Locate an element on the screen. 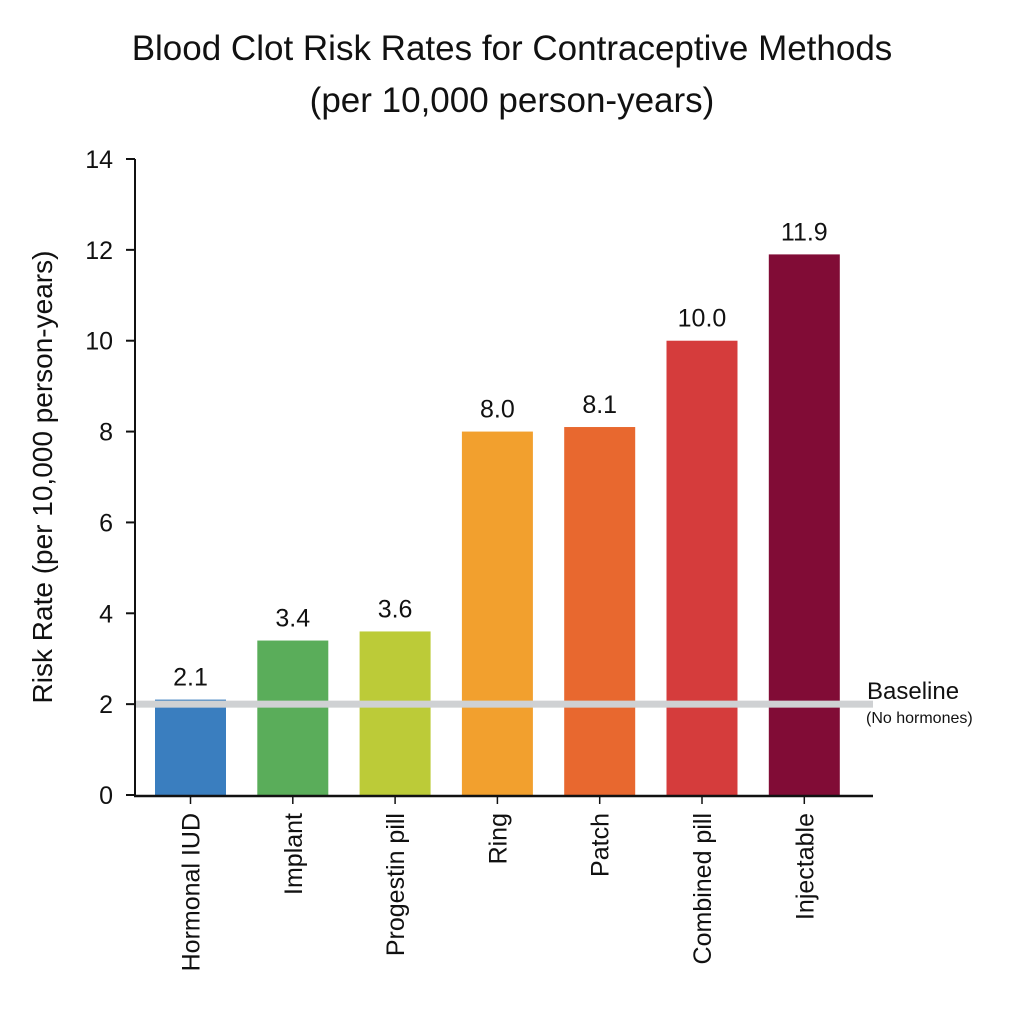 This screenshot has height=1024, width=1024. x-tick-label: Progestin pill is located at coordinates (396, 884).